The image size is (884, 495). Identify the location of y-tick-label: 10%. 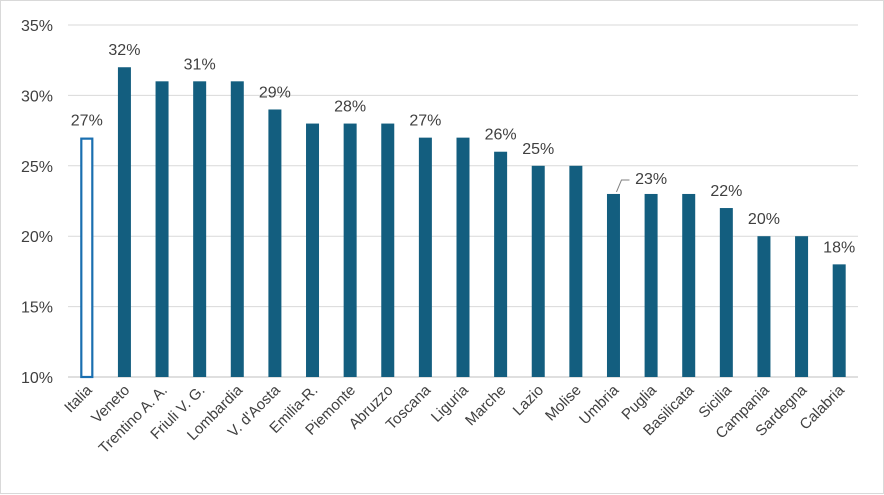
(37, 378).